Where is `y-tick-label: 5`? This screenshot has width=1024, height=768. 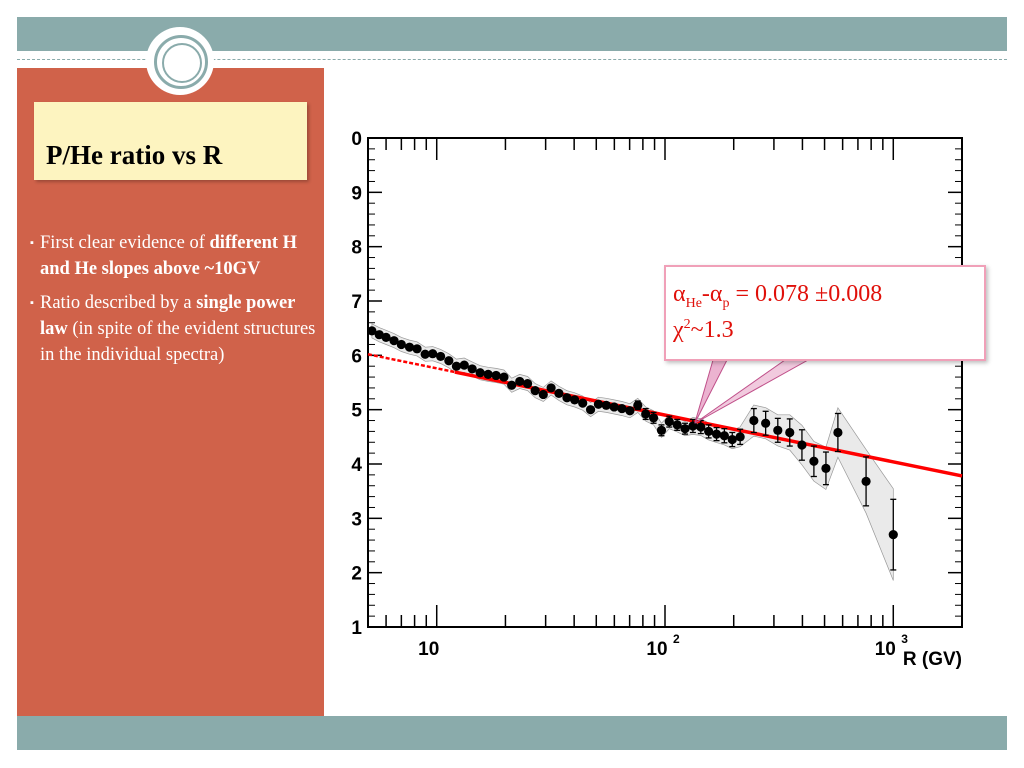 y-tick-label: 5 is located at coordinates (356, 411).